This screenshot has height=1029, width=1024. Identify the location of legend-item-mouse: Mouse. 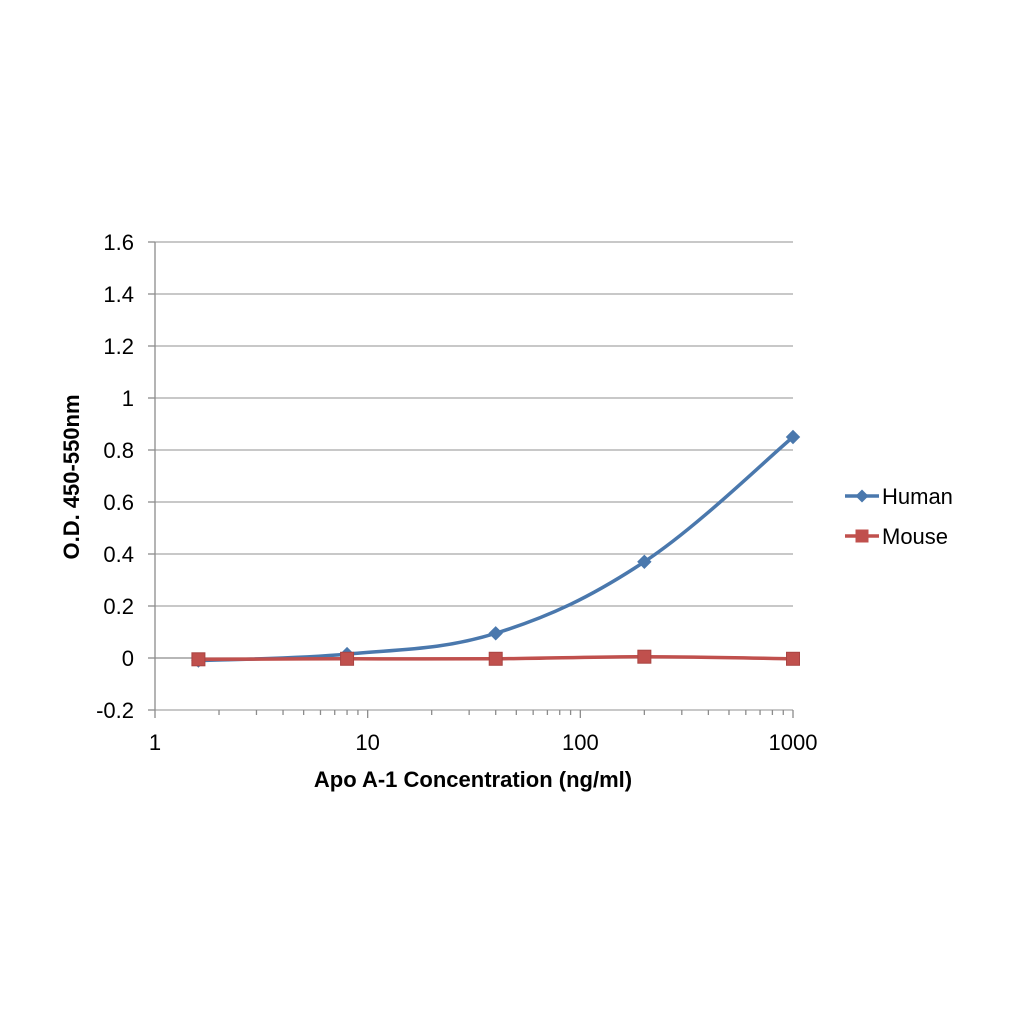
(896, 536).